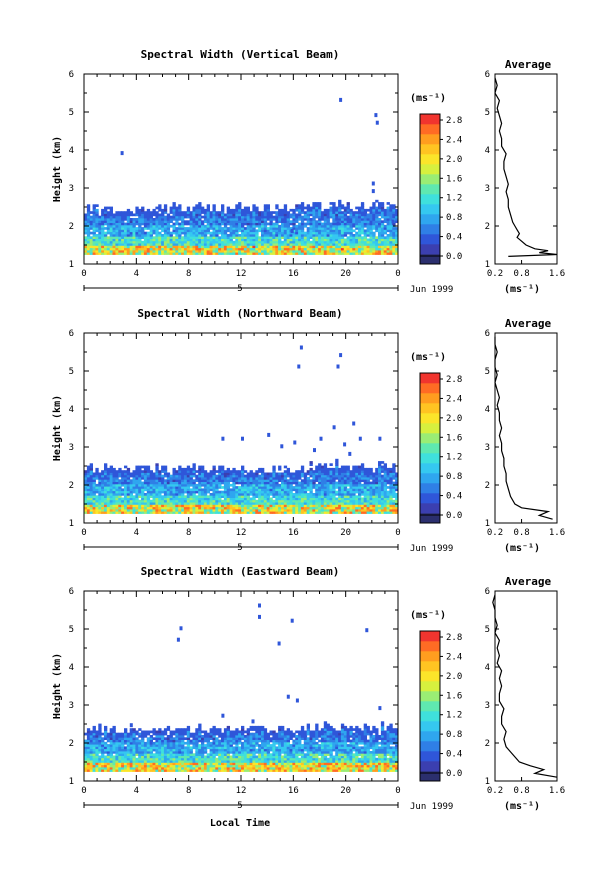  What do you see at coordinates (454, 140) in the screenshot?
I see `colorbar-tick-label: 2.4` at bounding box center [454, 140].